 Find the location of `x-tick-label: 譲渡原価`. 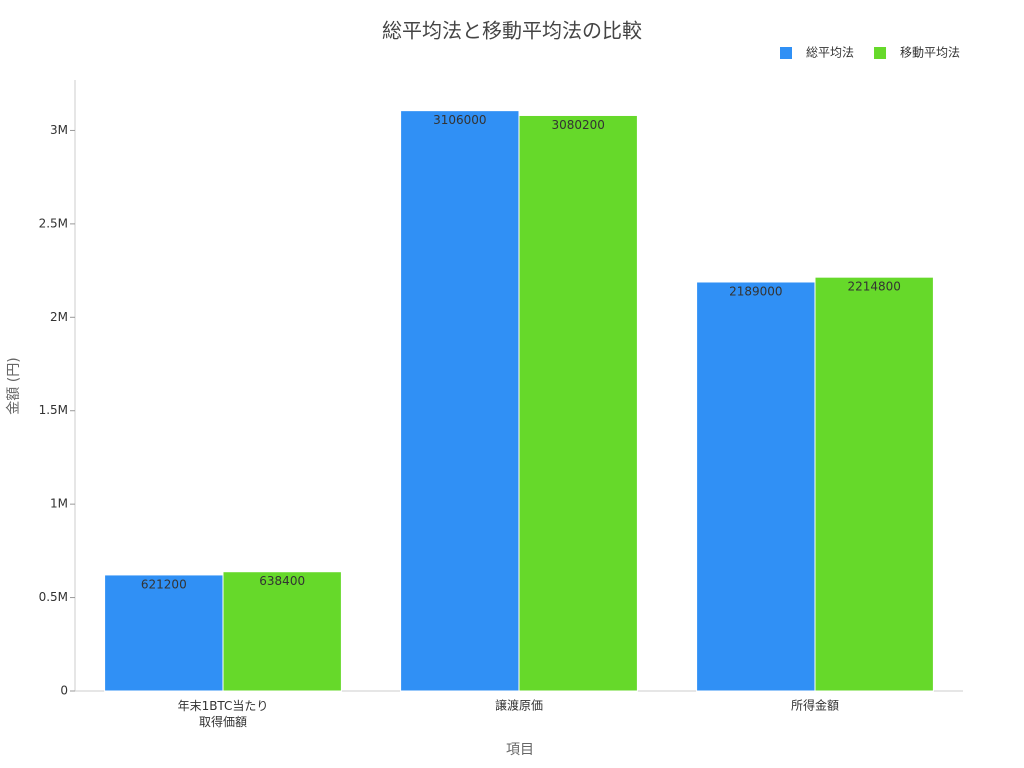

x-tick-label: 譲渡原価 is located at coordinates (519, 705).